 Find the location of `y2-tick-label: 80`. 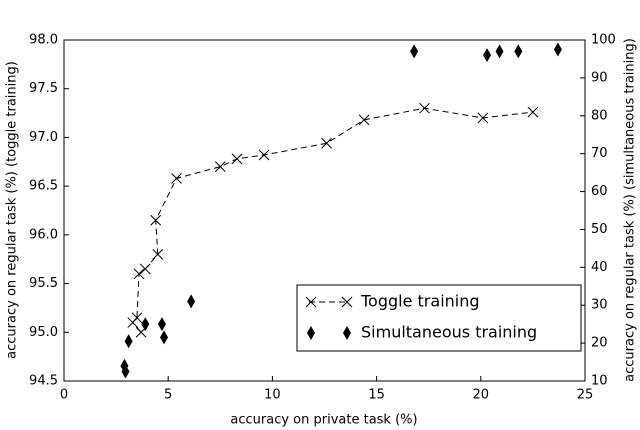

y2-tick-label: 80 is located at coordinates (599, 115).